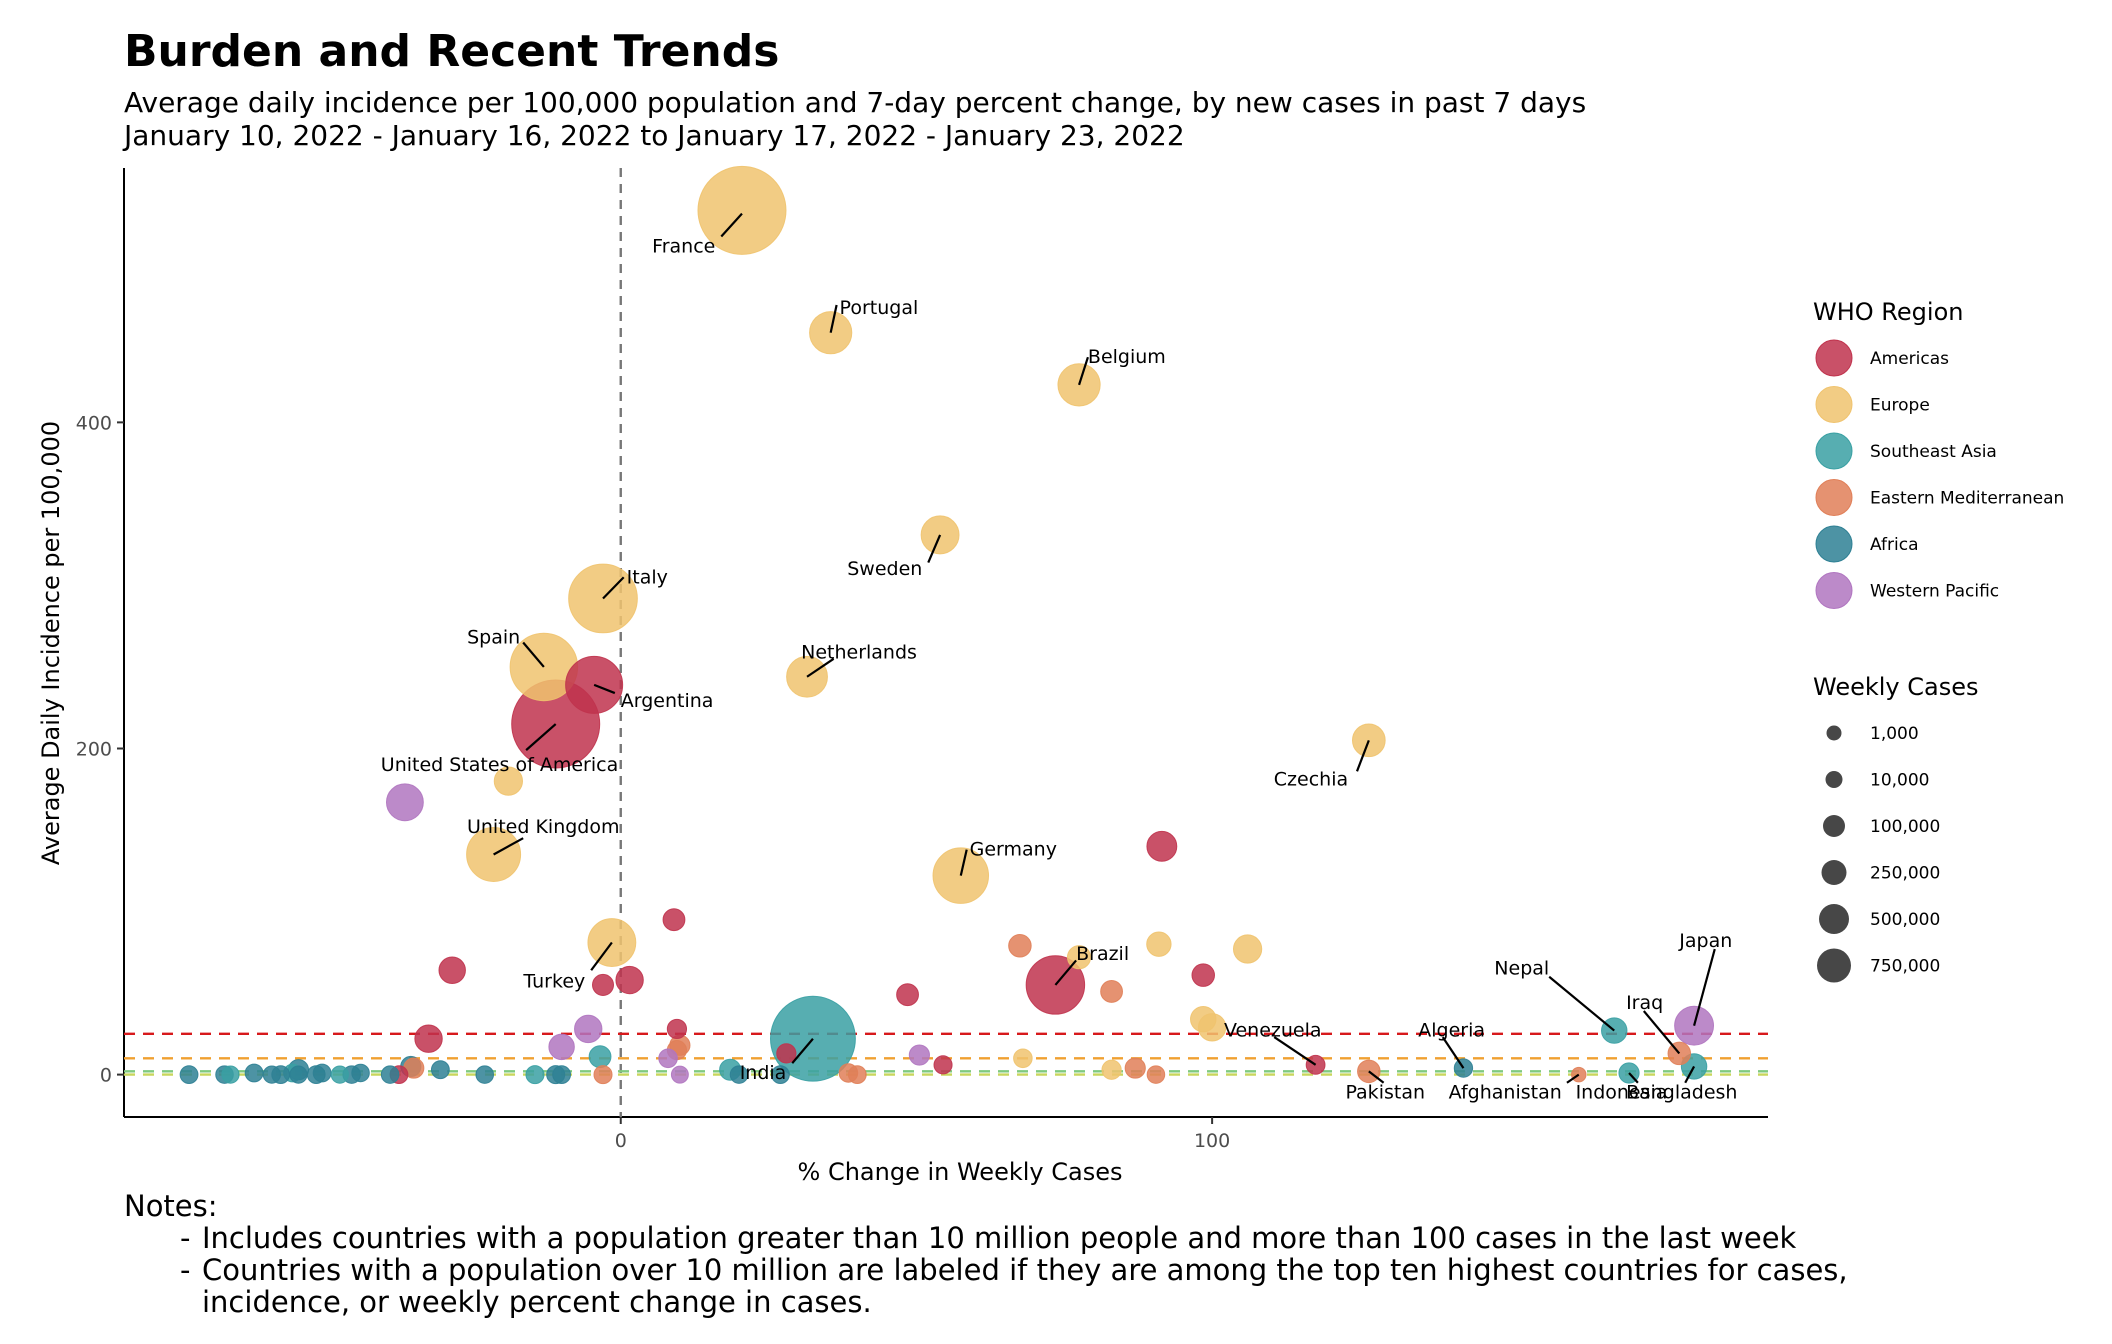 The image size is (2112, 1344). What do you see at coordinates (1905, 874) in the screenshot?
I see `size-legend-label: 250,000` at bounding box center [1905, 874].